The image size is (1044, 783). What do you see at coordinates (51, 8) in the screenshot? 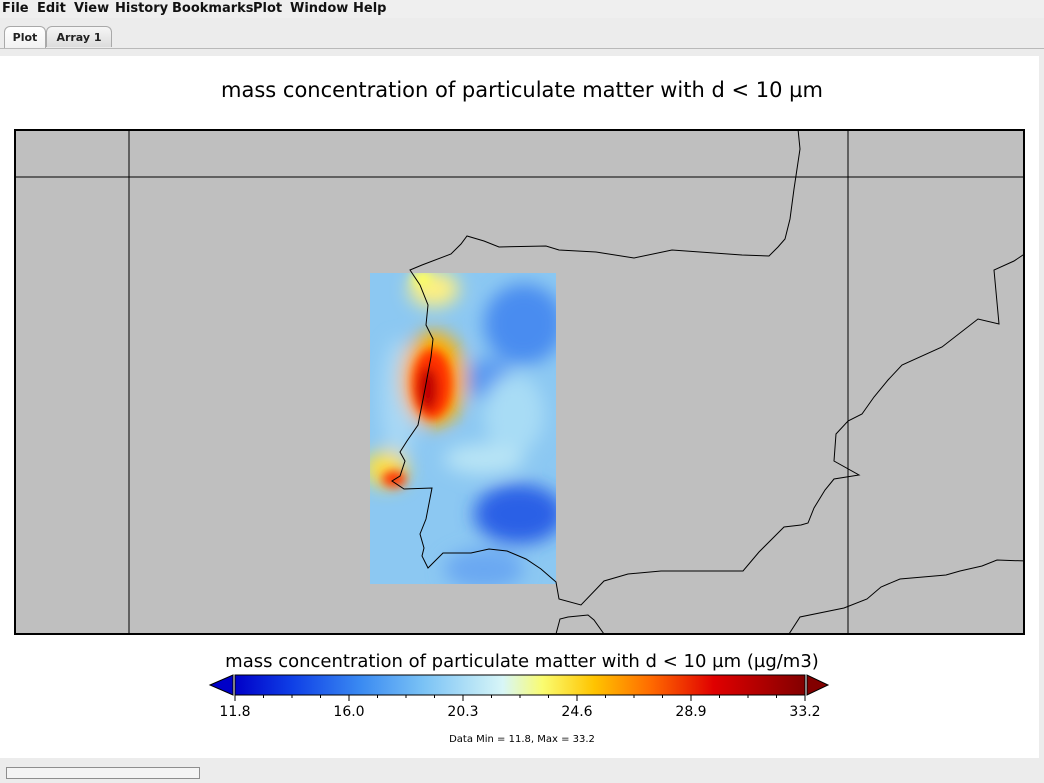
I see `menu-edit: Edit` at bounding box center [51, 8].